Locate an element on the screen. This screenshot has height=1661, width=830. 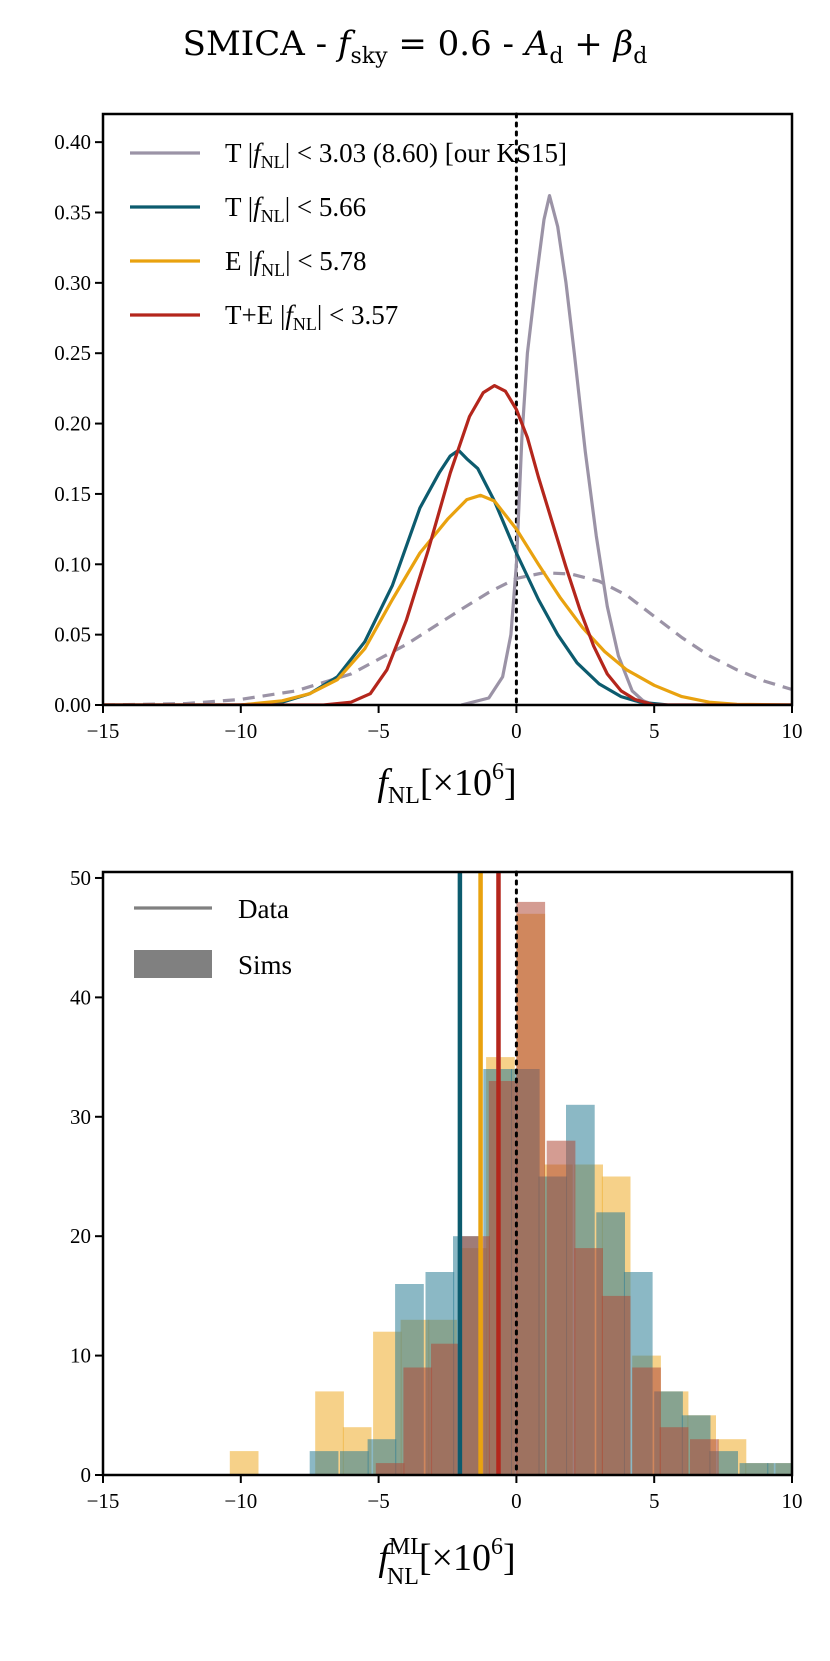
legend-label-t-e: T+E |fNL| < 3.57 is located at coordinates (311, 317).